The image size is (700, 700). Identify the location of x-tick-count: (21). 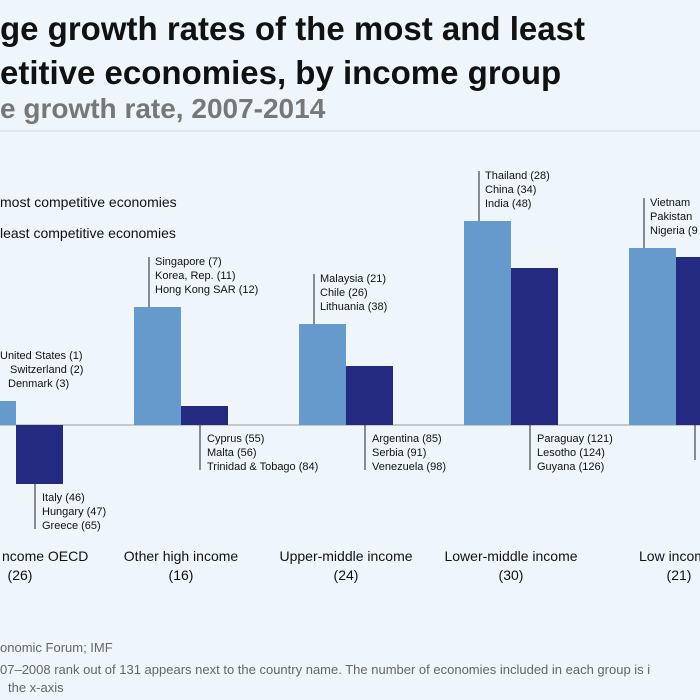
(679, 575).